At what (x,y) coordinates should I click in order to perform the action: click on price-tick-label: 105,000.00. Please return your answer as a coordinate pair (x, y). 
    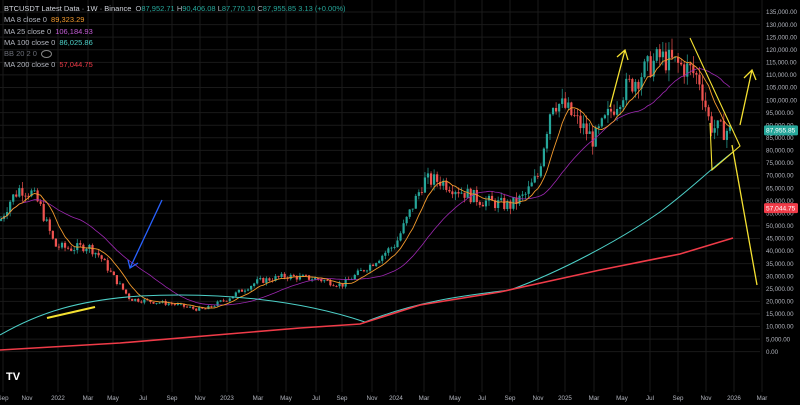
    Looking at the image, I should click on (782, 88).